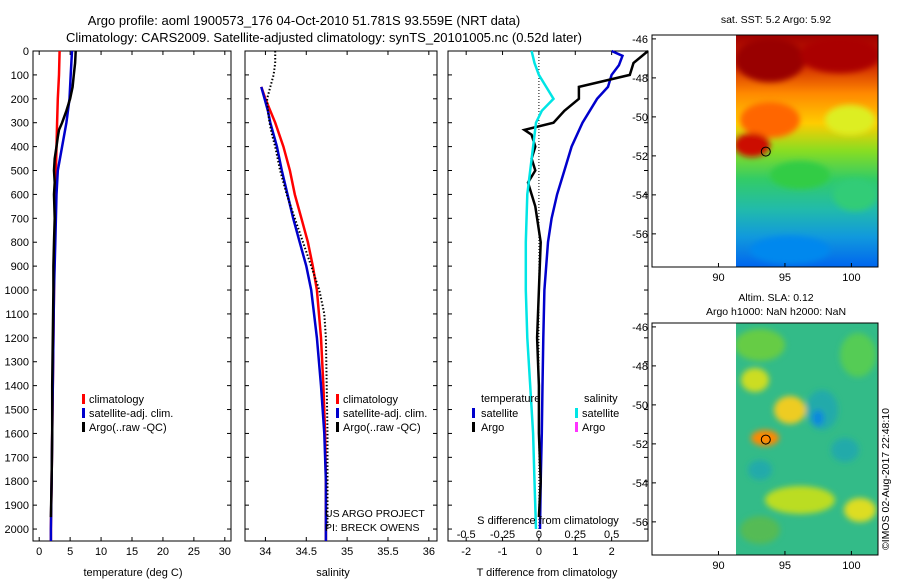 The height and width of the screenshot is (580, 900). I want to click on sla-map-frame, so click(765, 439).